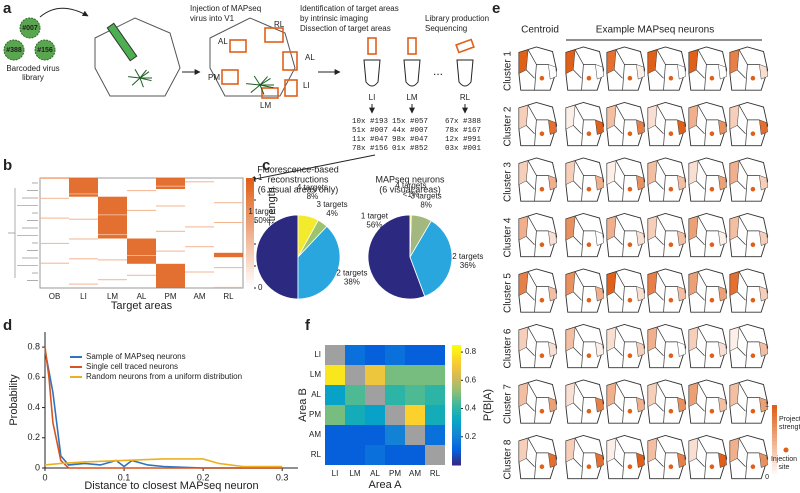 Image resolution: width=800 pixels, height=493 pixels. What do you see at coordinates (45, 50) in the screenshot?
I see `barcode: #156` at bounding box center [45, 50].